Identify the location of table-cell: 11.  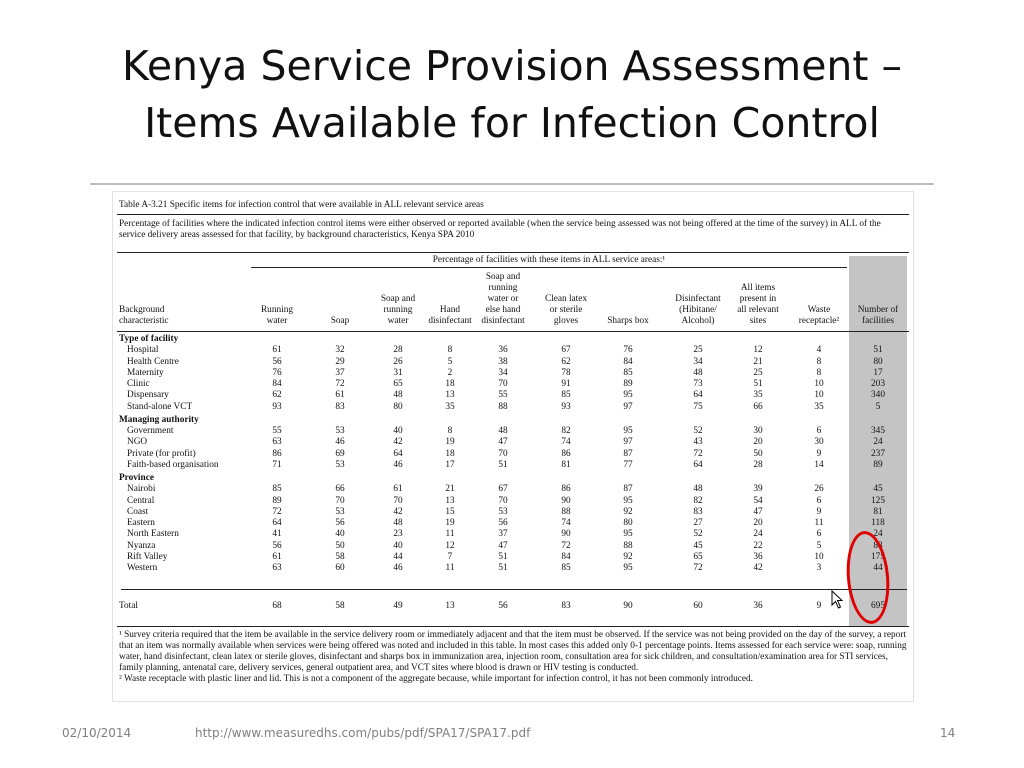
(450, 534).